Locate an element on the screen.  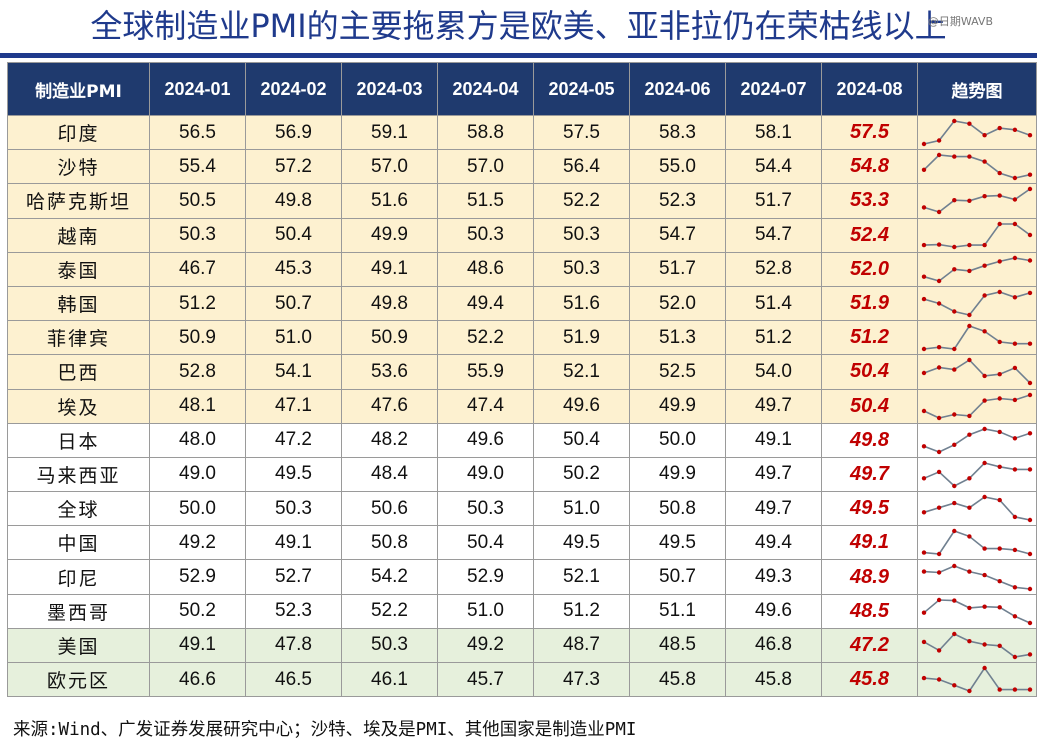
value-cell: 51.6 is located at coordinates (389, 201).